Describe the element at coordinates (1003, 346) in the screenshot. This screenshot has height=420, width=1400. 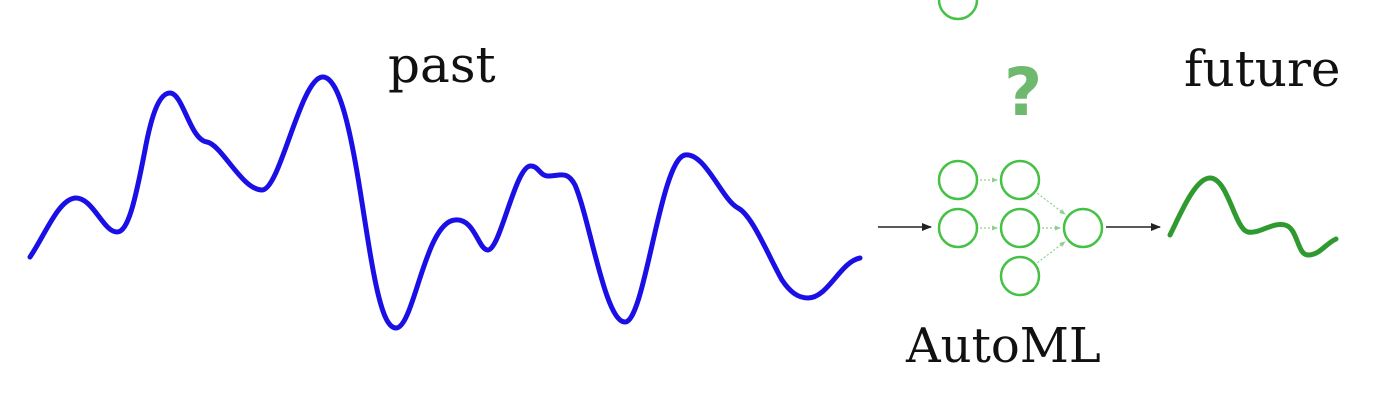
I see `automl-label: AutoML` at that location.